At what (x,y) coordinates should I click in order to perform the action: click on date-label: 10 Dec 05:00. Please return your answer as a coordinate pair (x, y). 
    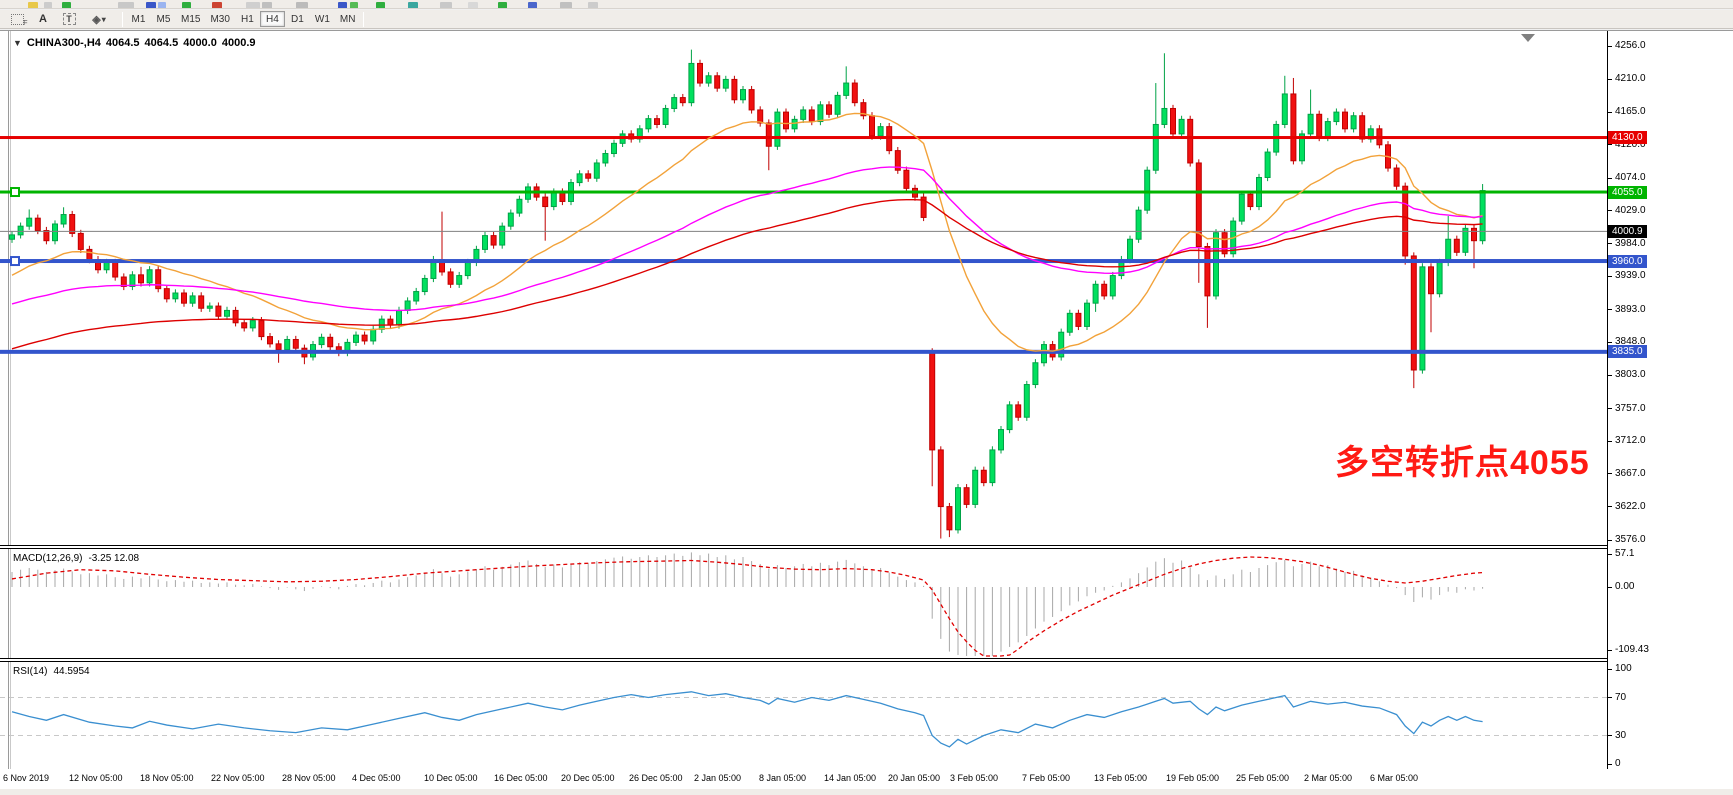
    Looking at the image, I should click on (451, 778).